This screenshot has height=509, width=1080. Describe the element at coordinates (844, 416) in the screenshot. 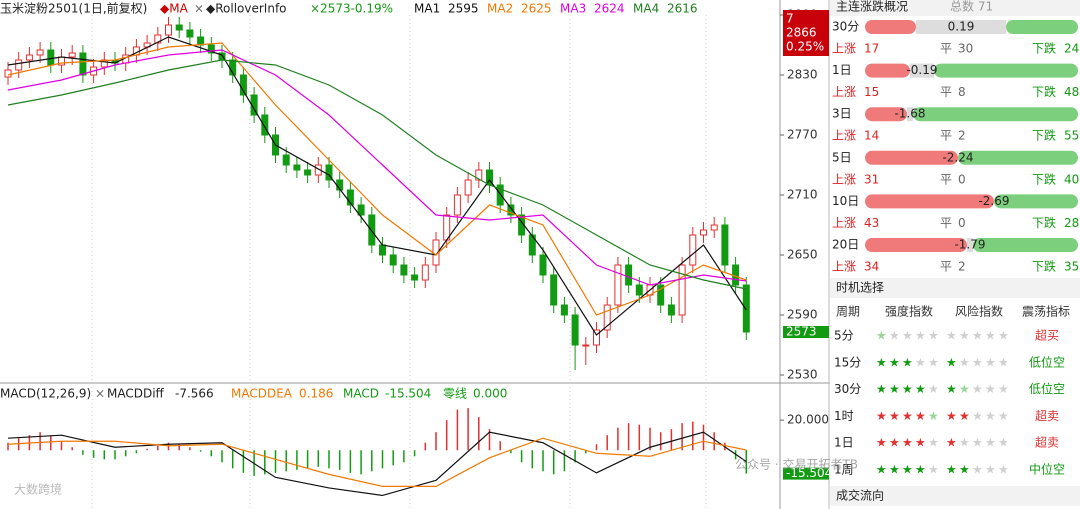

I see `timing-period: 1时` at that location.